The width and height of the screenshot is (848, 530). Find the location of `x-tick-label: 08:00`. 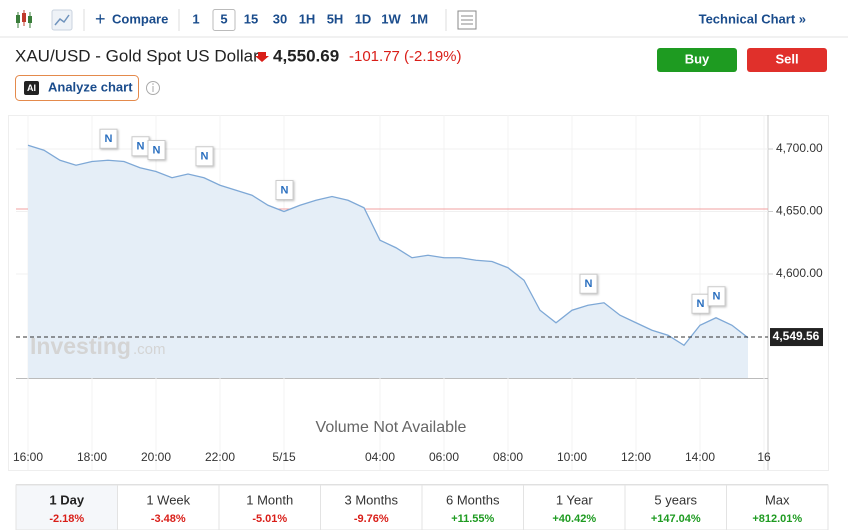

x-tick-label: 08:00 is located at coordinates (508, 457).